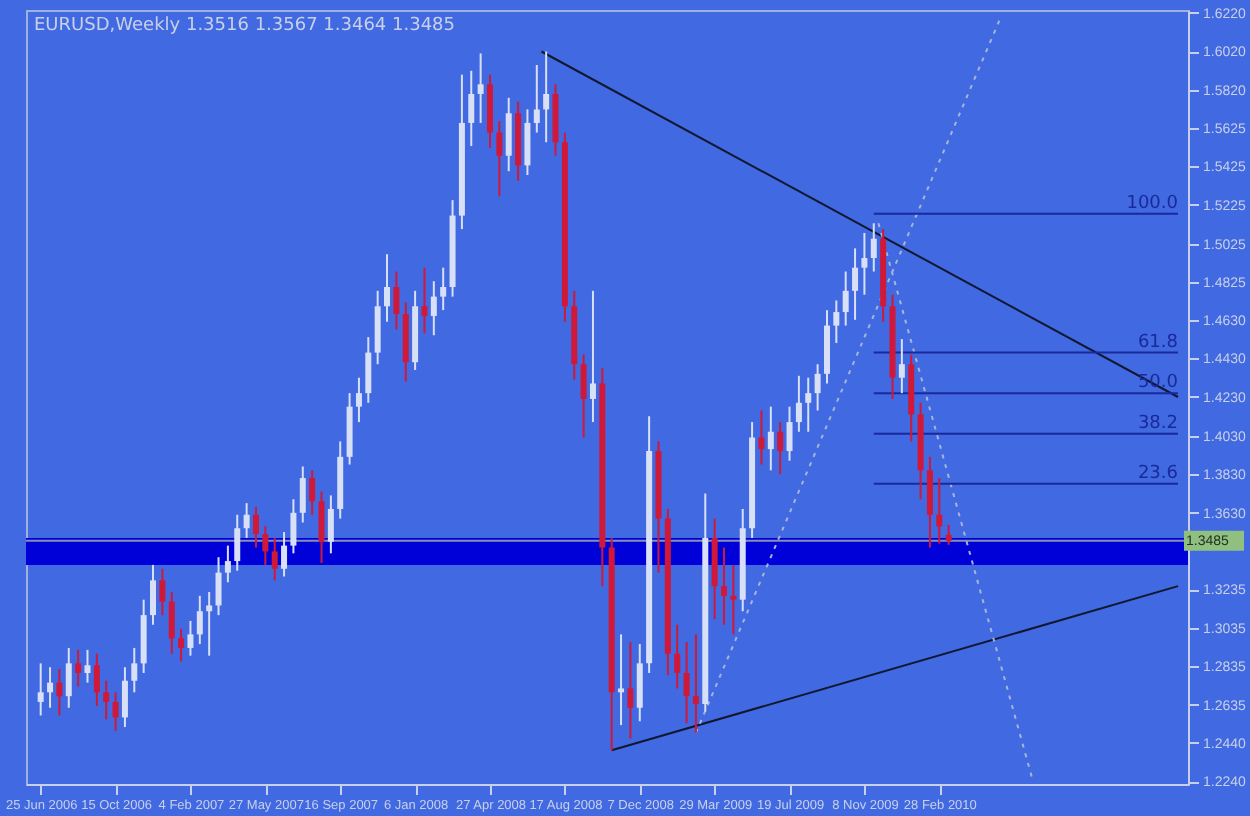  What do you see at coordinates (1157, 423) in the screenshot?
I see `series-label: 38.2` at bounding box center [1157, 423].